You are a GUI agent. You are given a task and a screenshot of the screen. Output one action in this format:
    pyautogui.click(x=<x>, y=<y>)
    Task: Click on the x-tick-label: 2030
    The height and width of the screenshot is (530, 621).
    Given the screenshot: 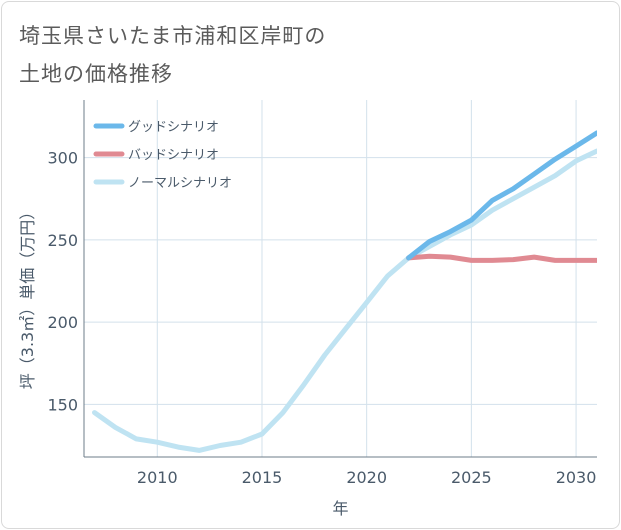 What is the action you would take?
    pyautogui.click(x=576, y=477)
    